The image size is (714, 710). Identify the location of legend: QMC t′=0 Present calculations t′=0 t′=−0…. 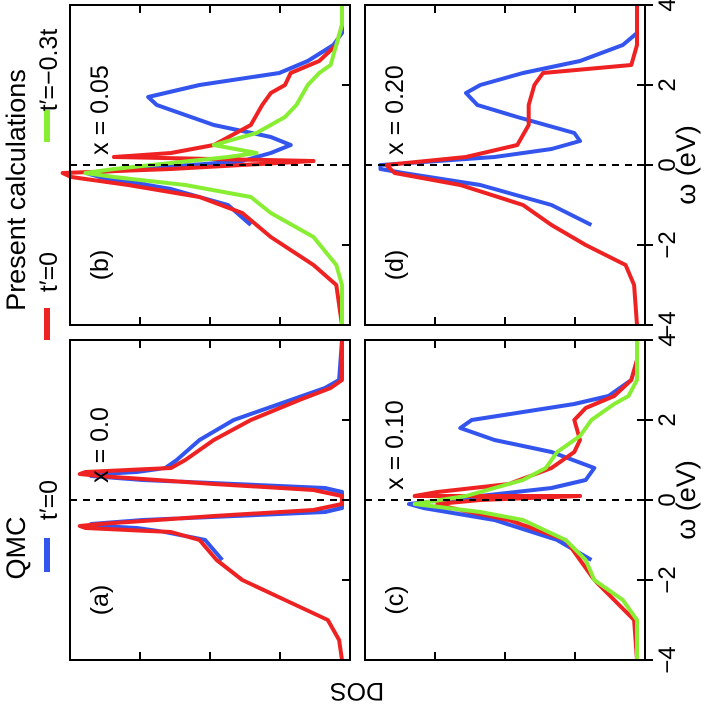
(32, 304).